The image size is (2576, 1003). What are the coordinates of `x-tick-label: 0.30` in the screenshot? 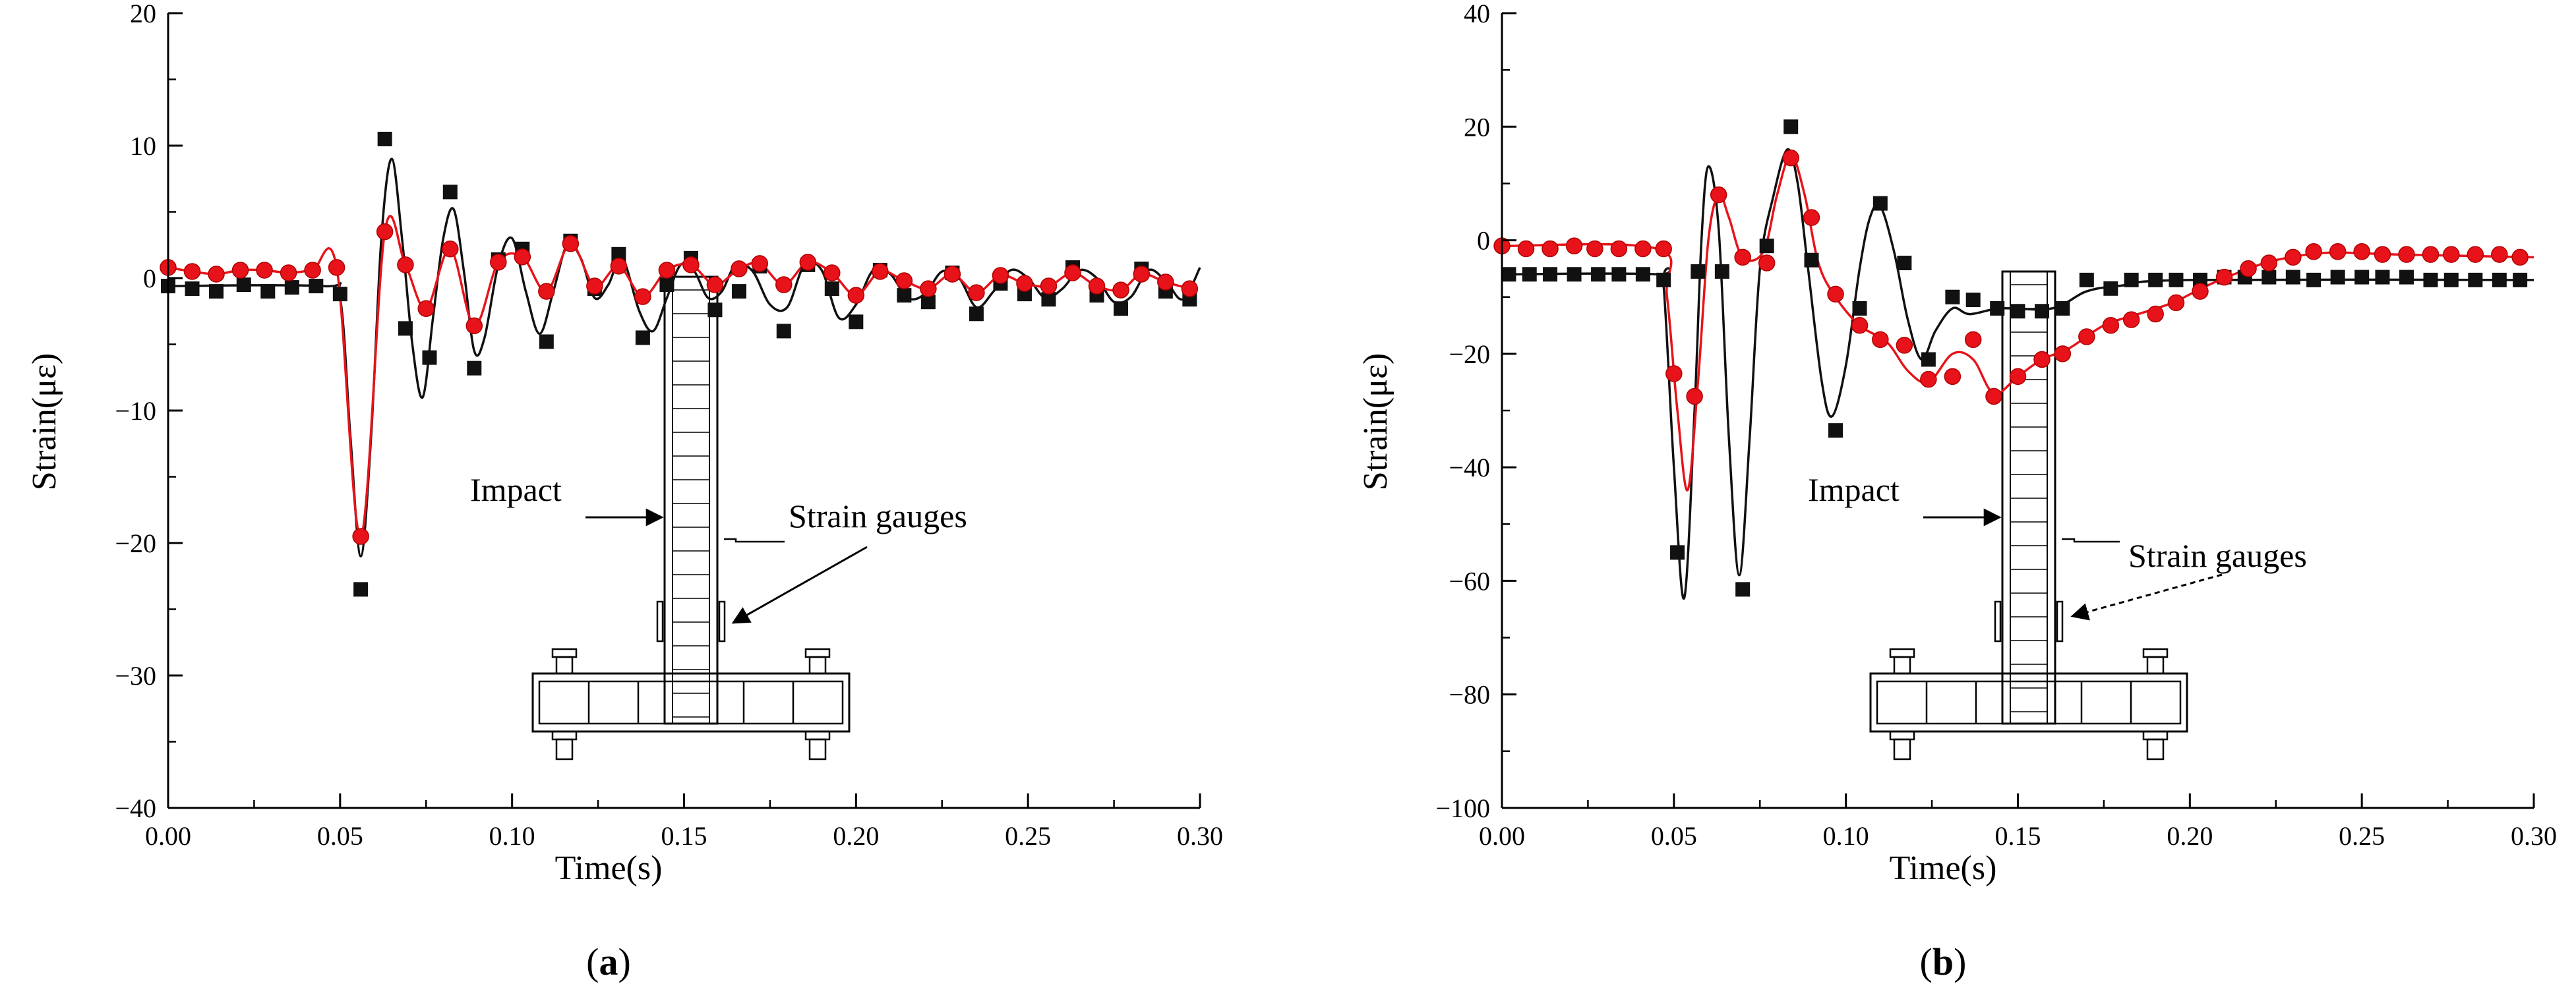 It's located at (1200, 836).